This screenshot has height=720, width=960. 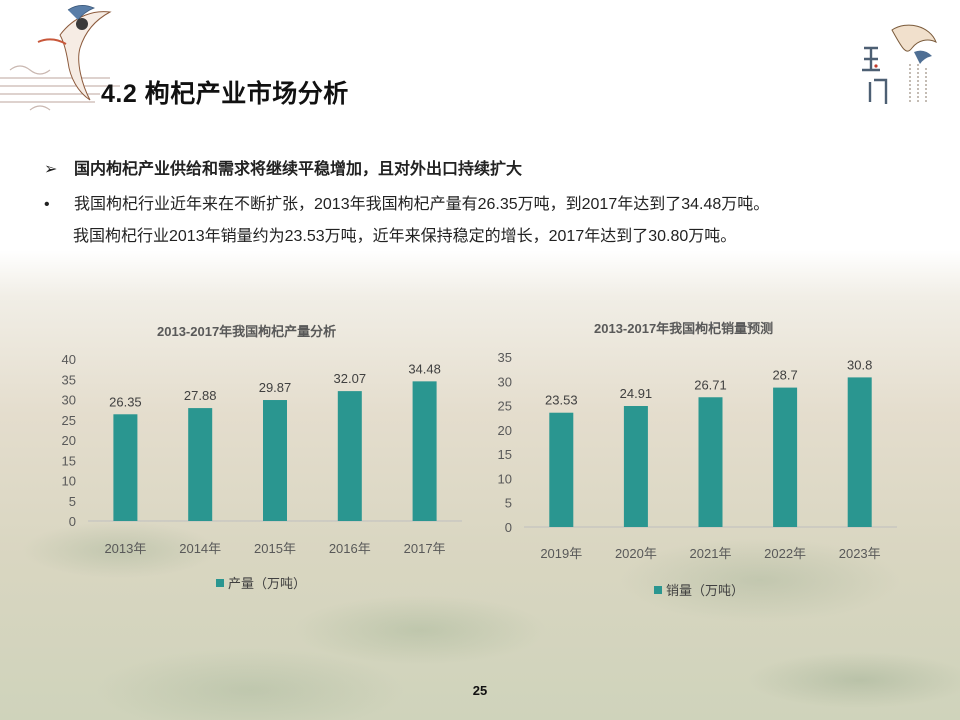 I want to click on chart1-legend: 产量（万吨）, so click(x=261, y=582).